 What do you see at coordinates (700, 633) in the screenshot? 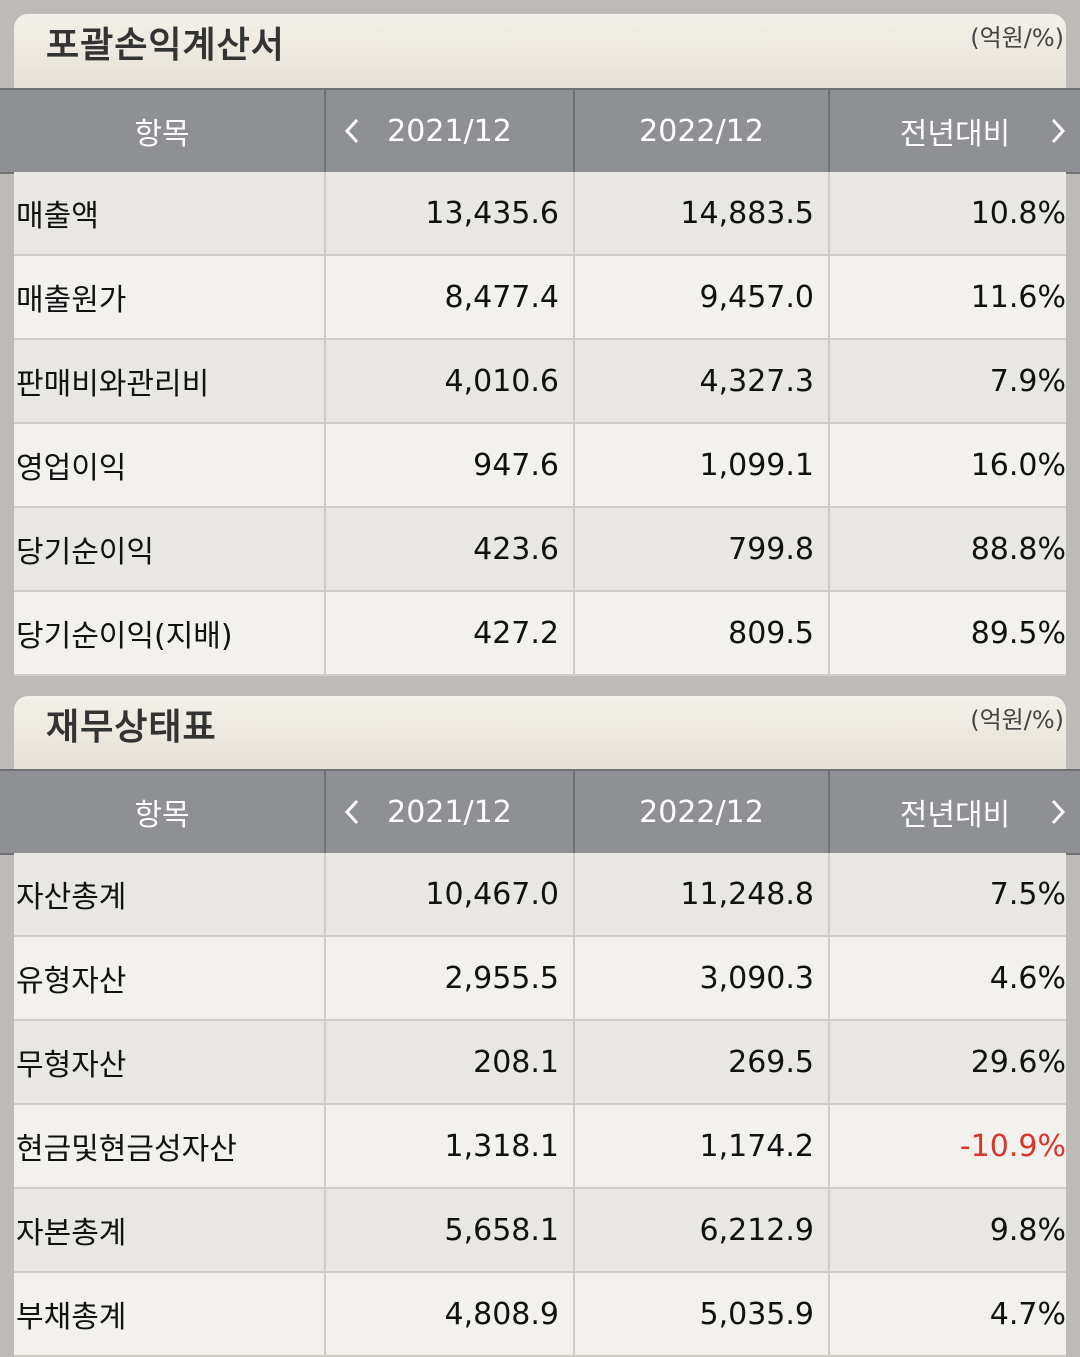
I see `row-value-2022: 809.5` at bounding box center [700, 633].